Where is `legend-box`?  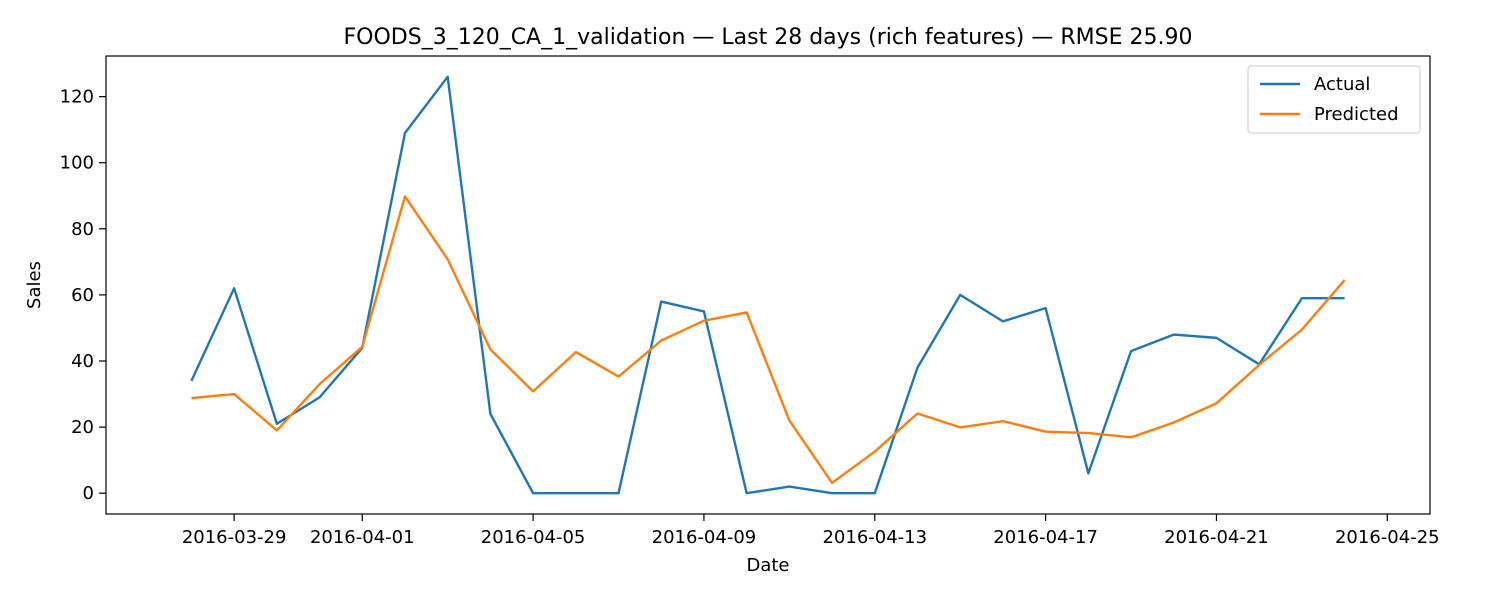 legend-box is located at coordinates (1334, 99).